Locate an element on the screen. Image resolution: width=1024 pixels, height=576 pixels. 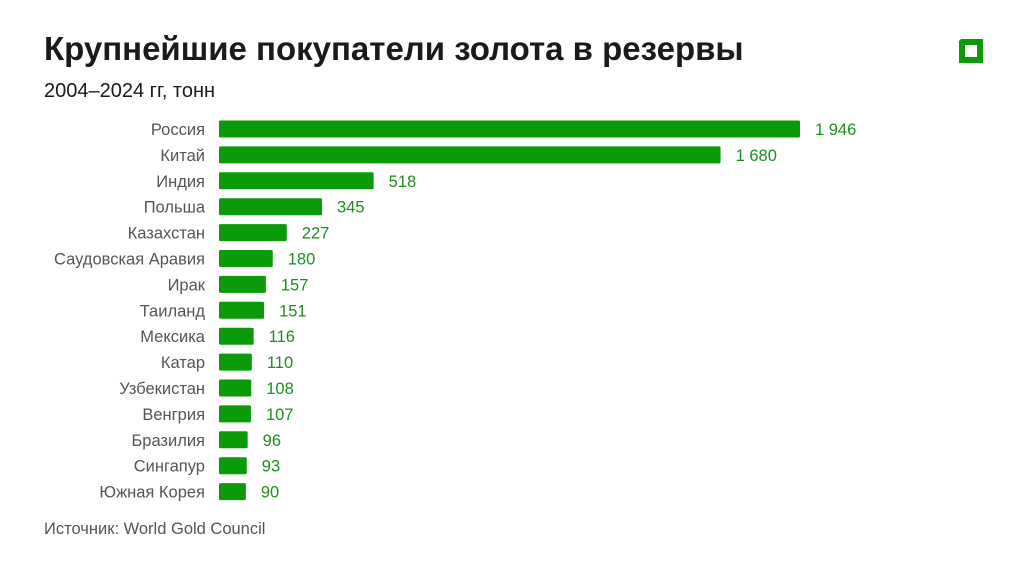
square-frame-logo-icon is located at coordinates (971, 51).